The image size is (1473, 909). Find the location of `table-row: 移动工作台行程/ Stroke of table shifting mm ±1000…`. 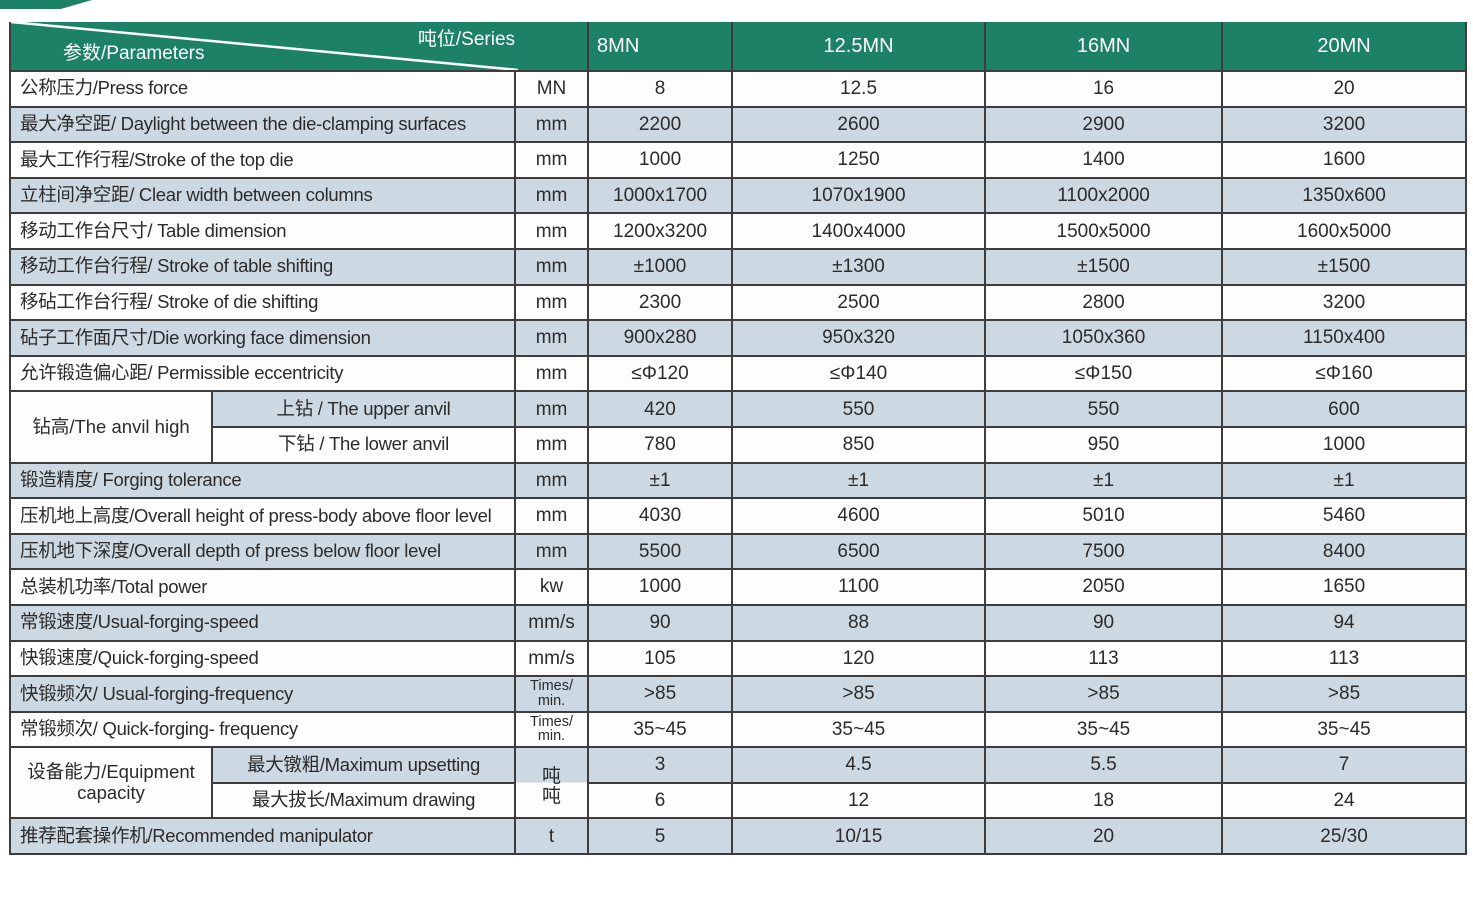

table-row: 移动工作台行程/ Stroke of table shifting mm ±1000… is located at coordinates (738, 266).